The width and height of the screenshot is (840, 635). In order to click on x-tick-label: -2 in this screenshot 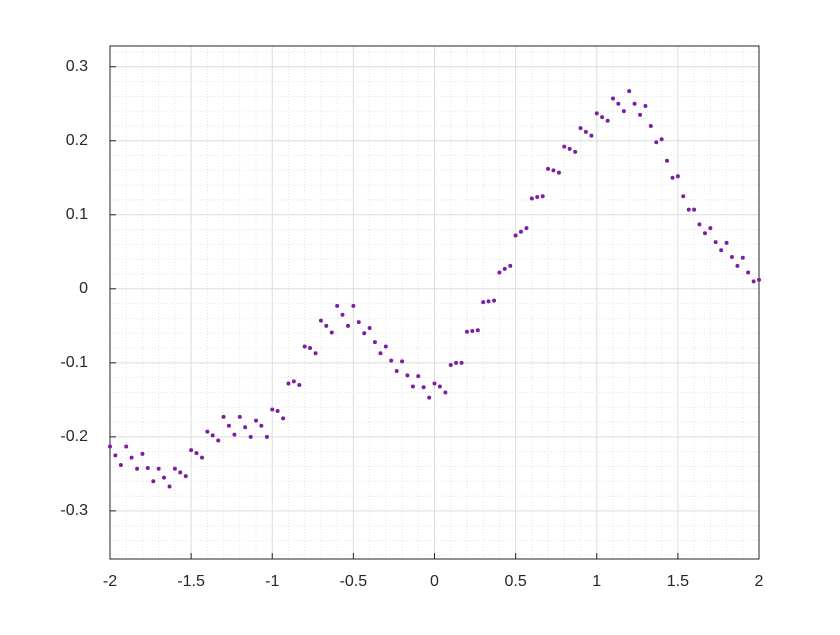, I will do `click(110, 581)`.